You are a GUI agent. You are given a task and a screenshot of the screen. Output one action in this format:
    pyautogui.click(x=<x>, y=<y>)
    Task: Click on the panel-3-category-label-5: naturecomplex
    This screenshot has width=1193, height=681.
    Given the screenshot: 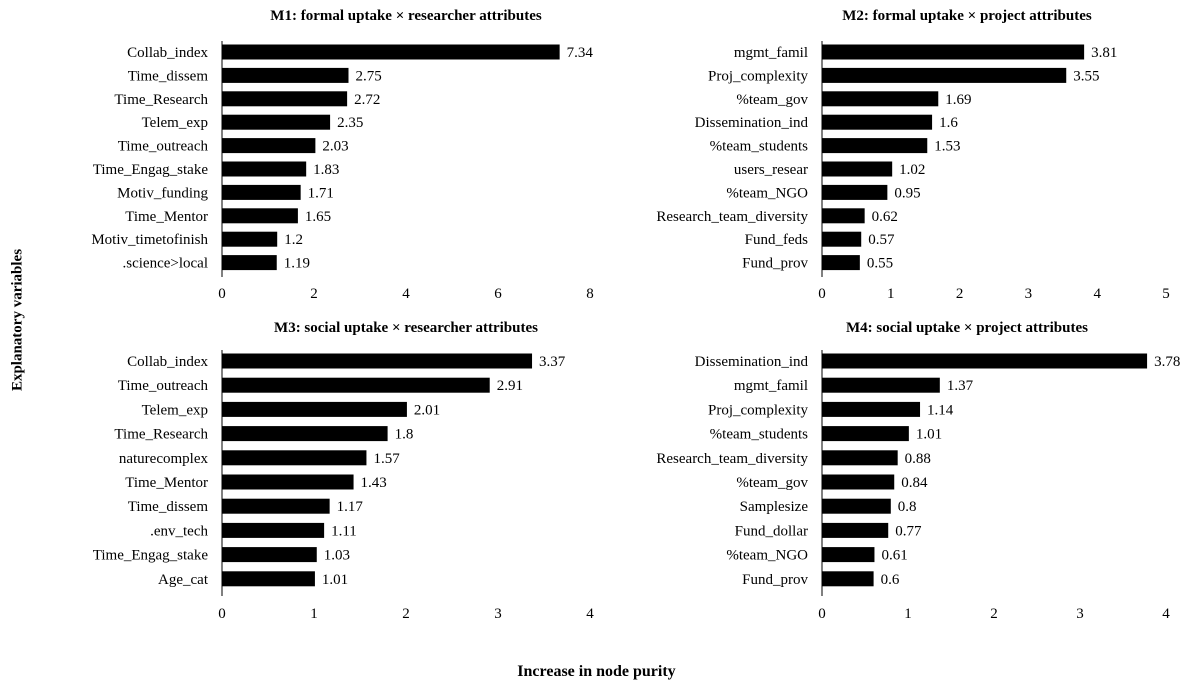 What is the action you would take?
    pyautogui.click(x=164, y=459)
    